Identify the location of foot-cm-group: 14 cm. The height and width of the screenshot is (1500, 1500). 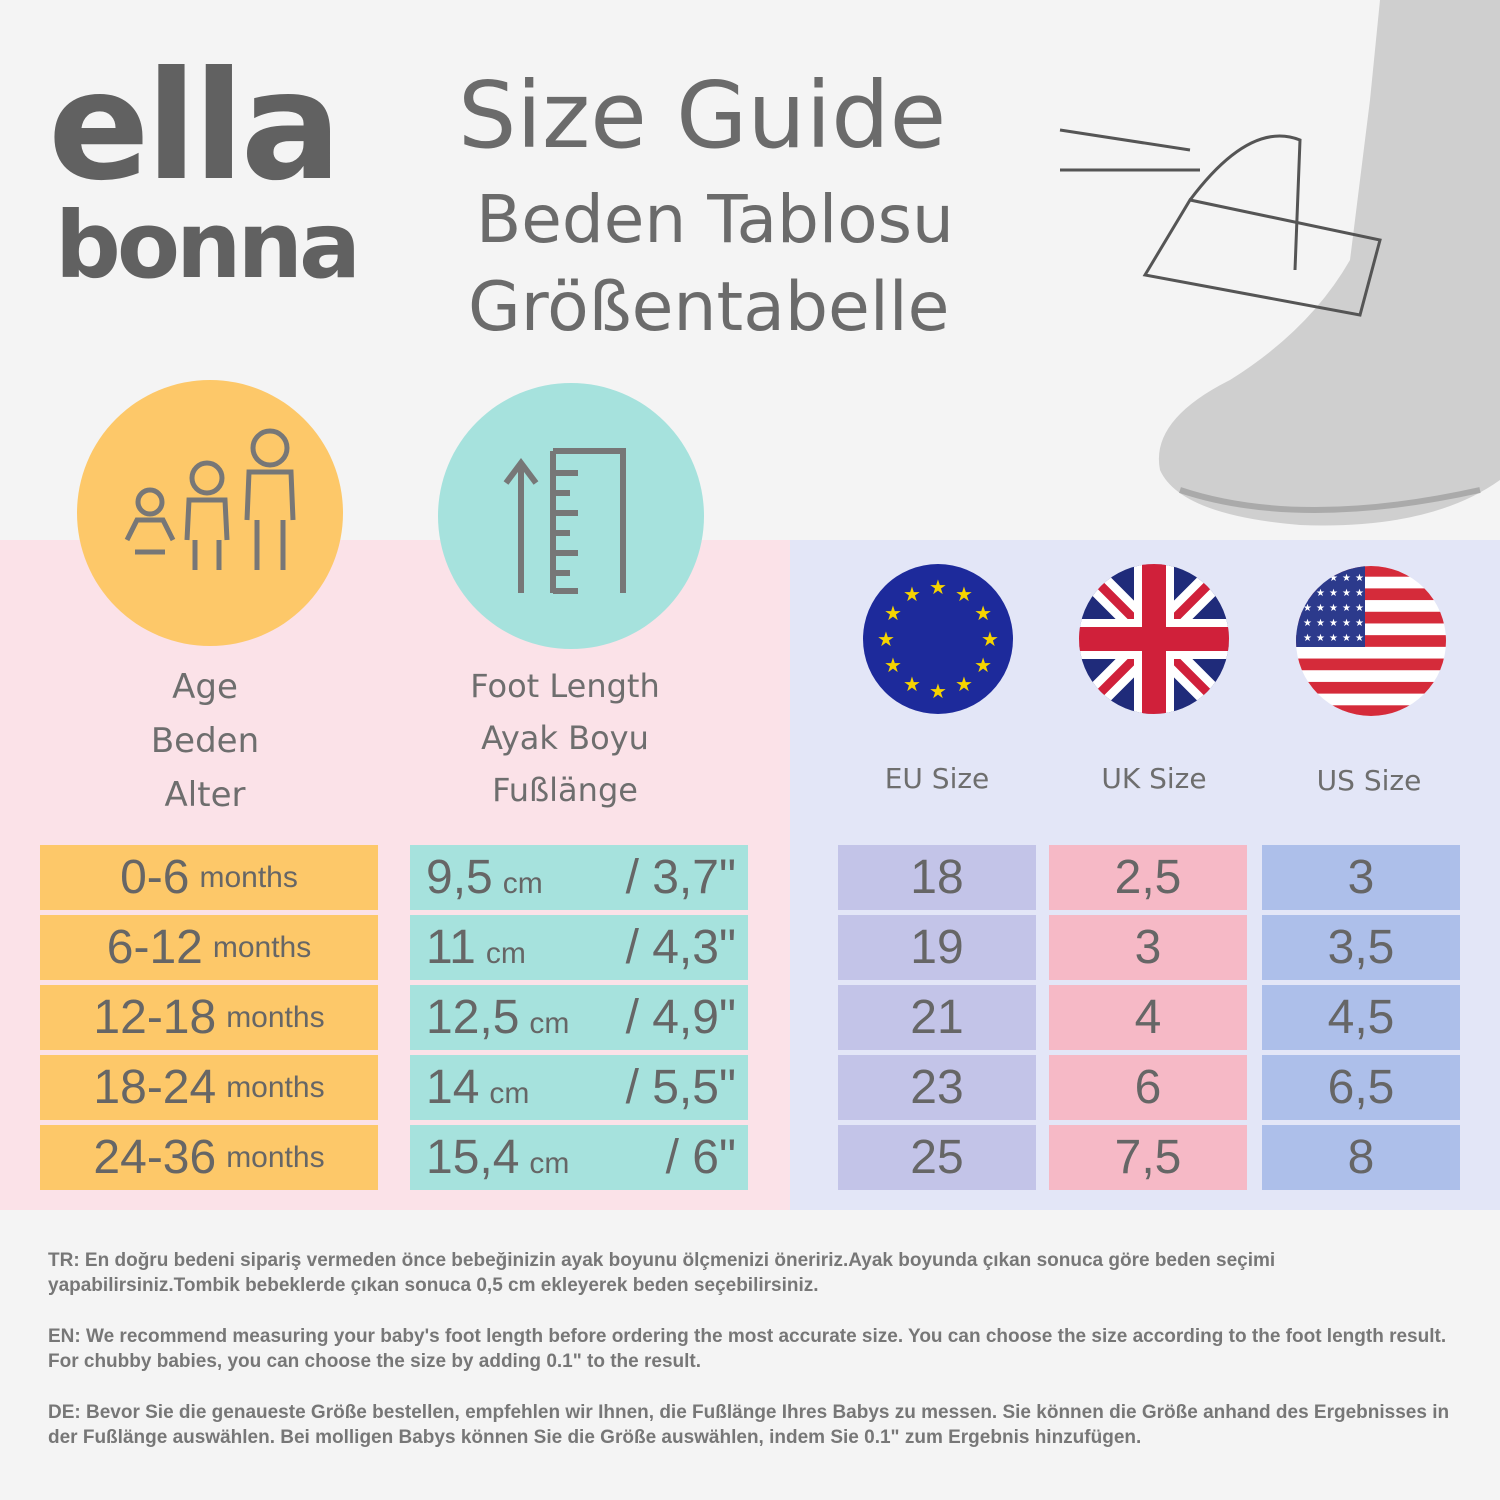
(477, 1087).